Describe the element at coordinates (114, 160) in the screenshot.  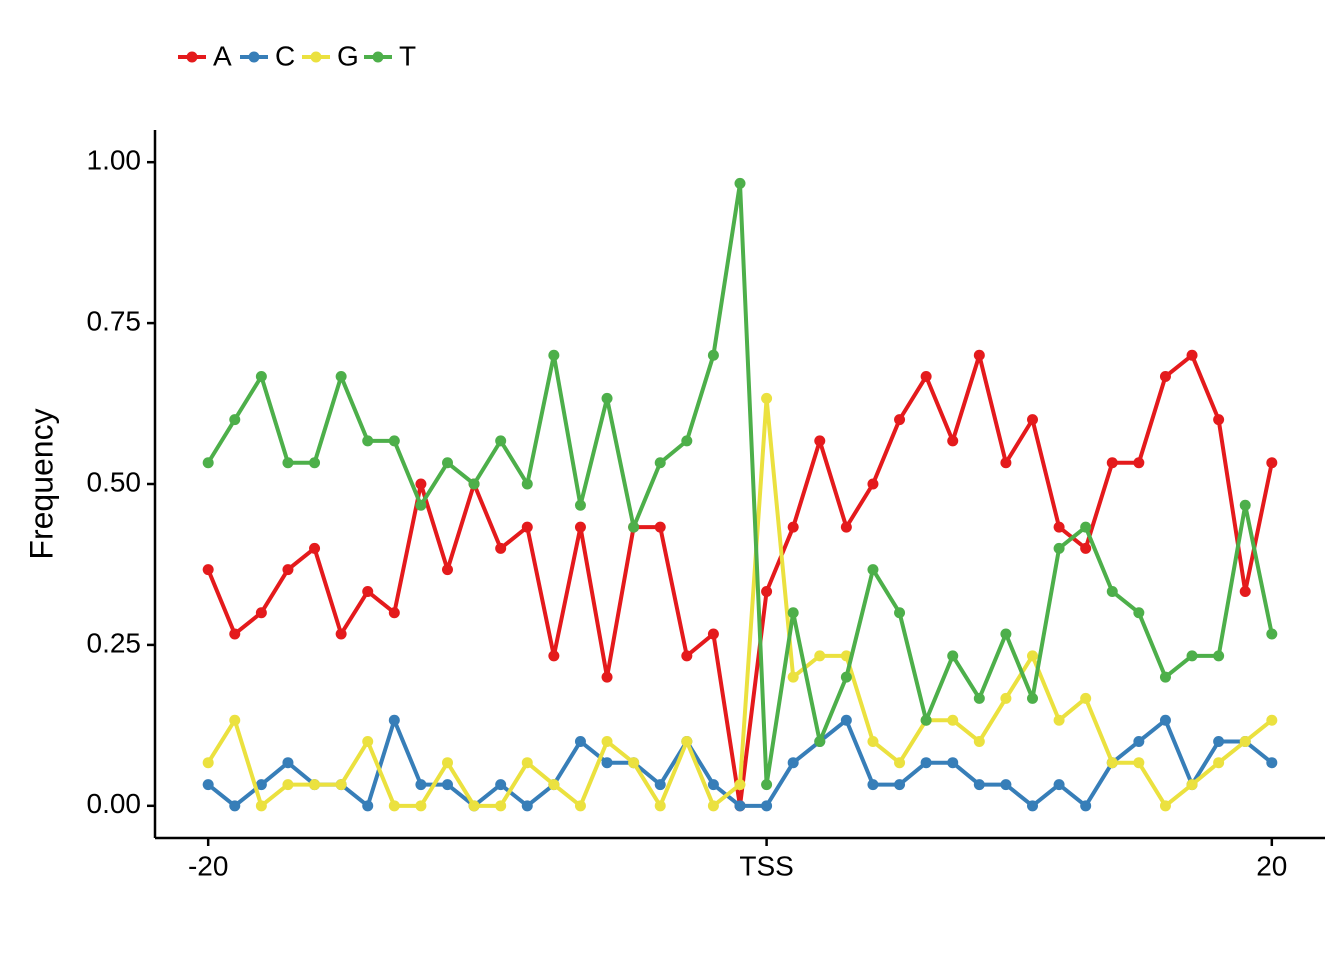
I see `y-tick-label: 1.00` at that location.